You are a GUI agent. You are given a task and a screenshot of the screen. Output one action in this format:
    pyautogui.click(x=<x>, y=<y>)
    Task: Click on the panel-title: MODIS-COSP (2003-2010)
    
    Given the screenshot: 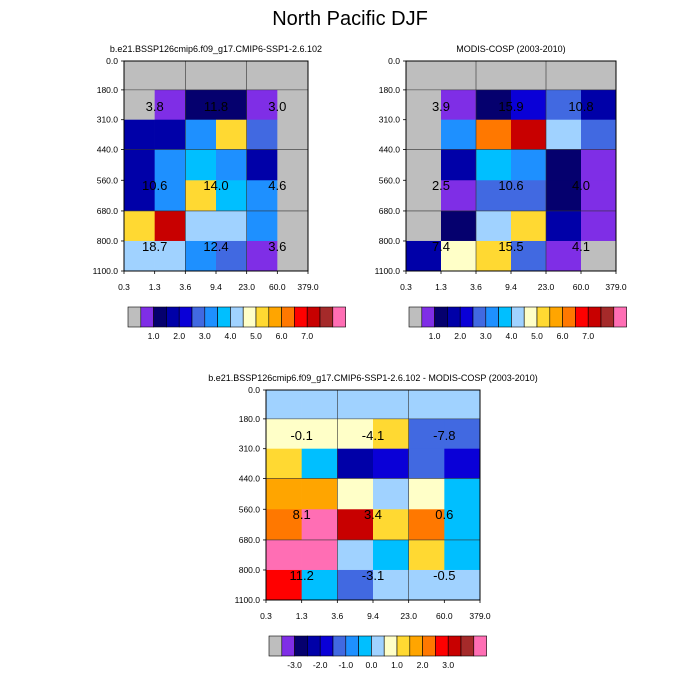 What is the action you would take?
    pyautogui.click(x=510, y=49)
    